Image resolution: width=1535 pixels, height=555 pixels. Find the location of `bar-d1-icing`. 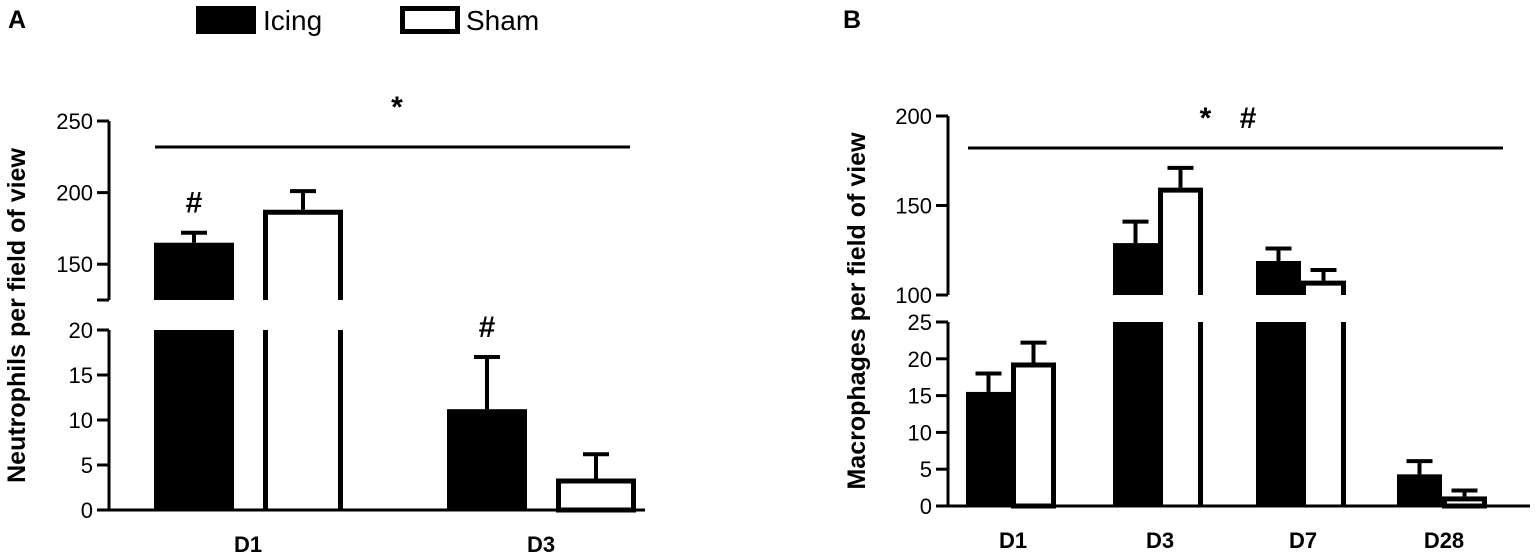

bar-d1-icing is located at coordinates (988, 448).